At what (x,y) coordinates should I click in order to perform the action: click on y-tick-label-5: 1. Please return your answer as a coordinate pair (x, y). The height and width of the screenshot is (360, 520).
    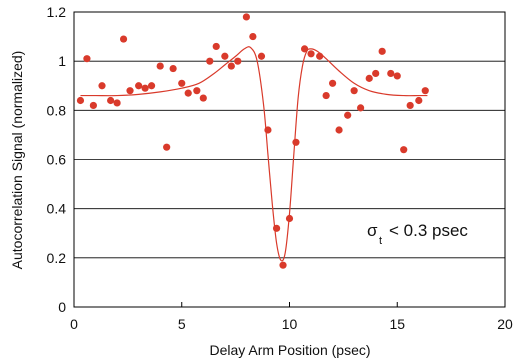
    Looking at the image, I should click on (62, 61).